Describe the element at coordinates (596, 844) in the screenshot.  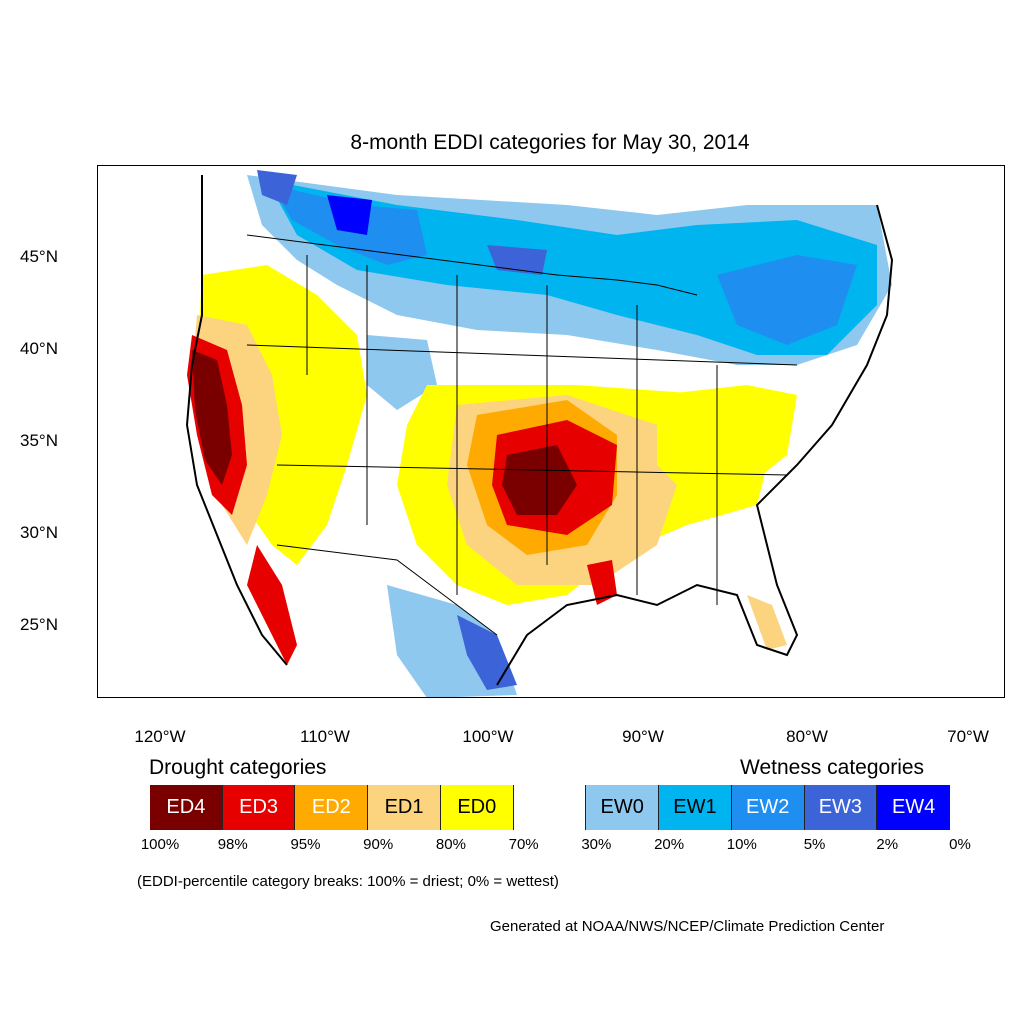
I see `legend-percentile-label: 30%` at that location.